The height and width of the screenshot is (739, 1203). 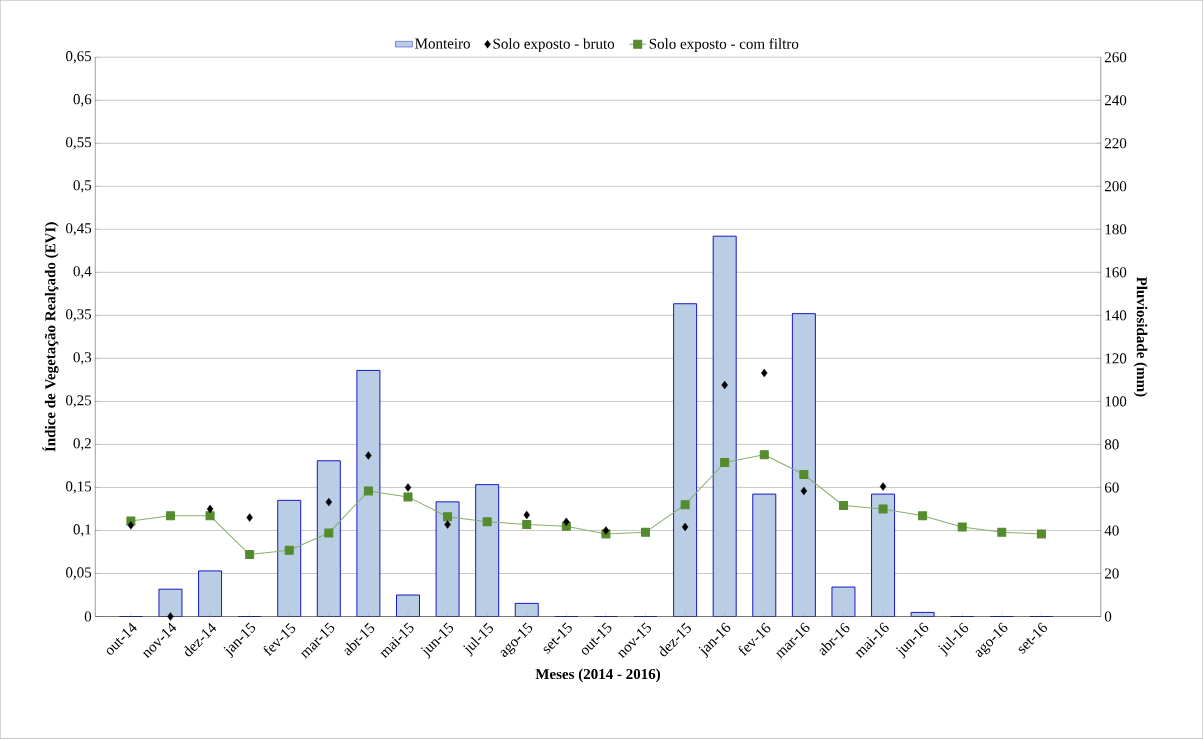 I want to click on y-tick-label: 0,6, so click(x=82, y=100).